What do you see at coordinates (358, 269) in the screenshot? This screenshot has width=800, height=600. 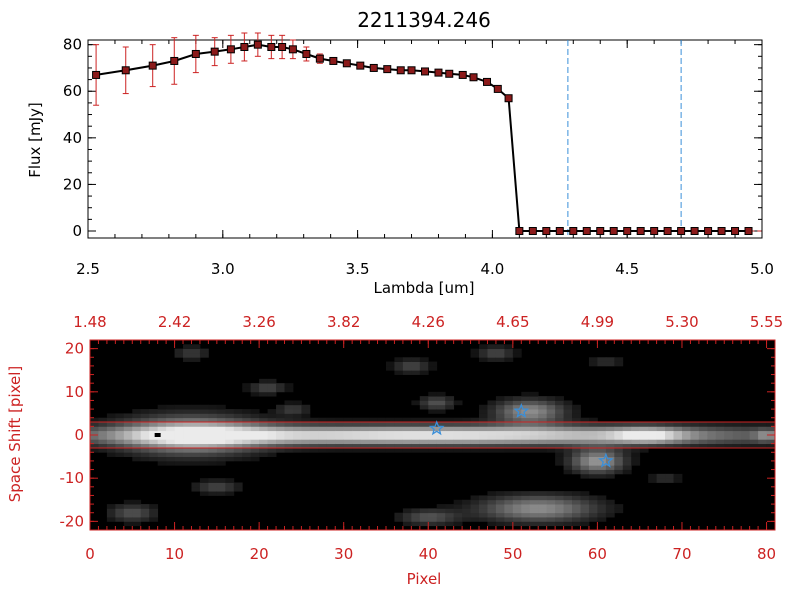 I see `top-xtick-label: 3.5` at bounding box center [358, 269].